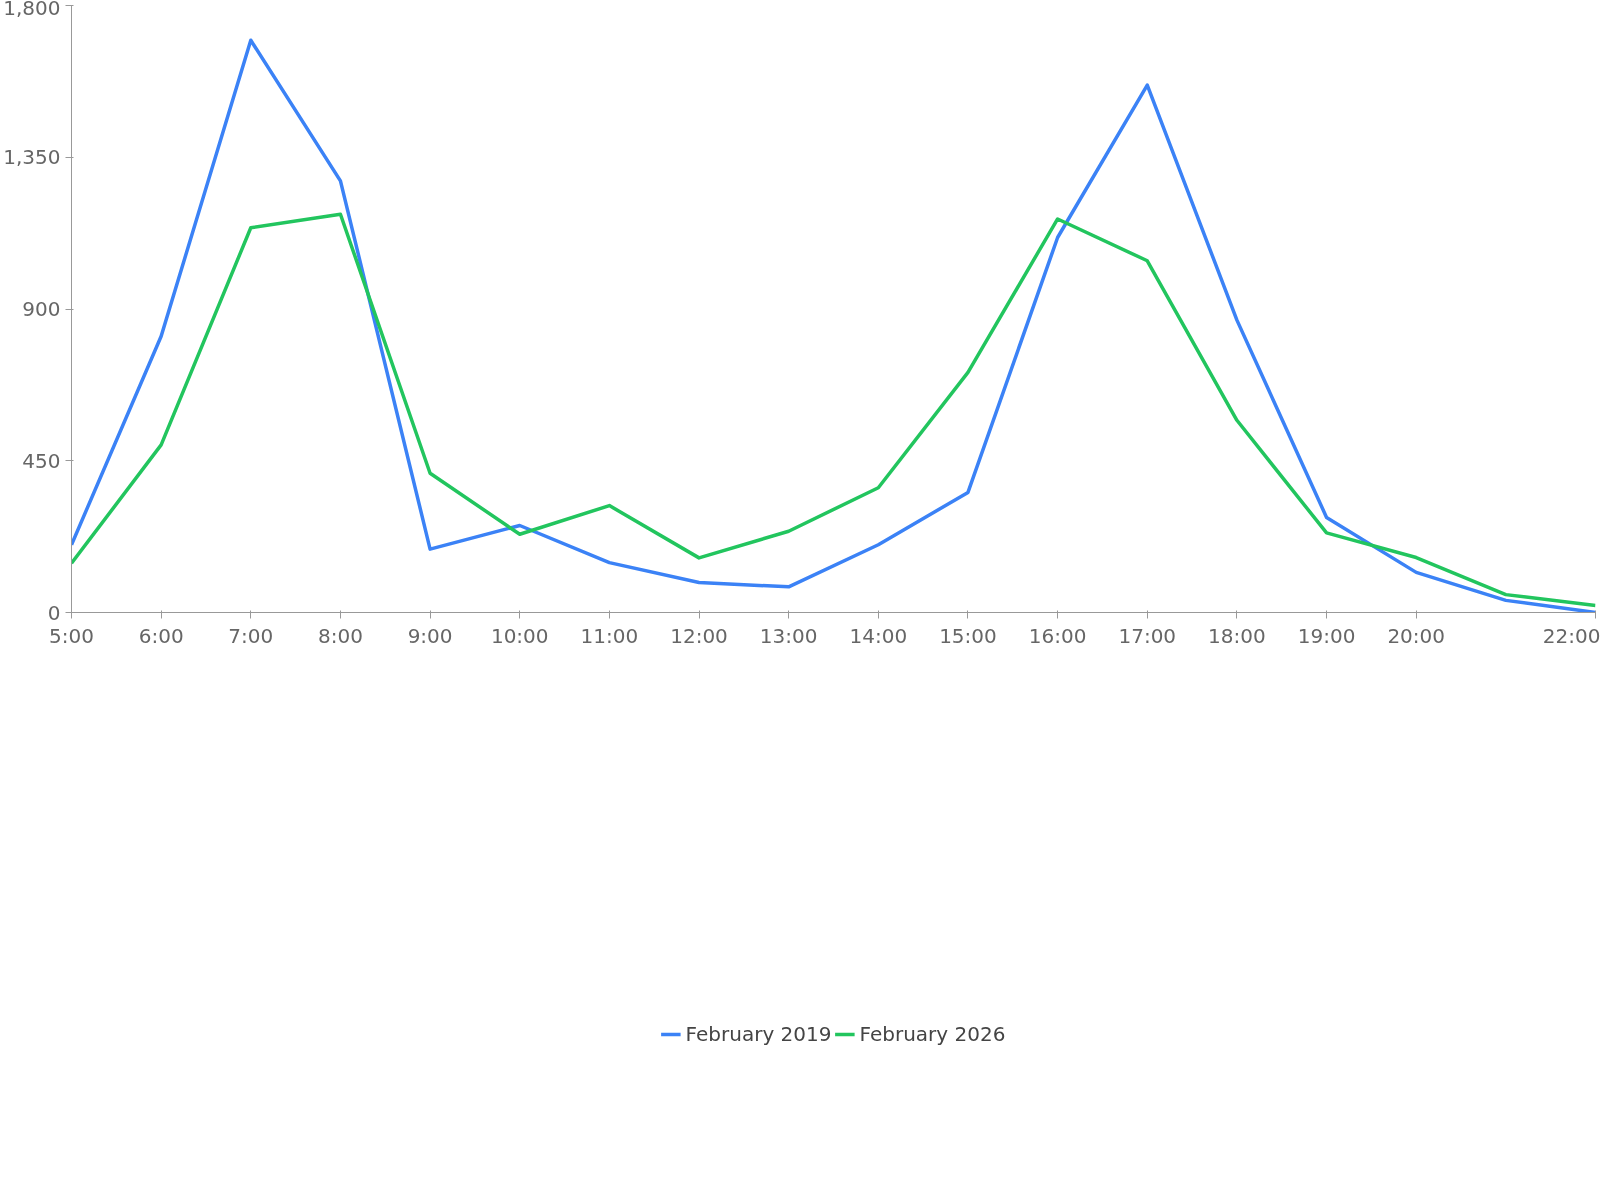  I want to click on x-tick-label: 13:00, so click(788, 635).